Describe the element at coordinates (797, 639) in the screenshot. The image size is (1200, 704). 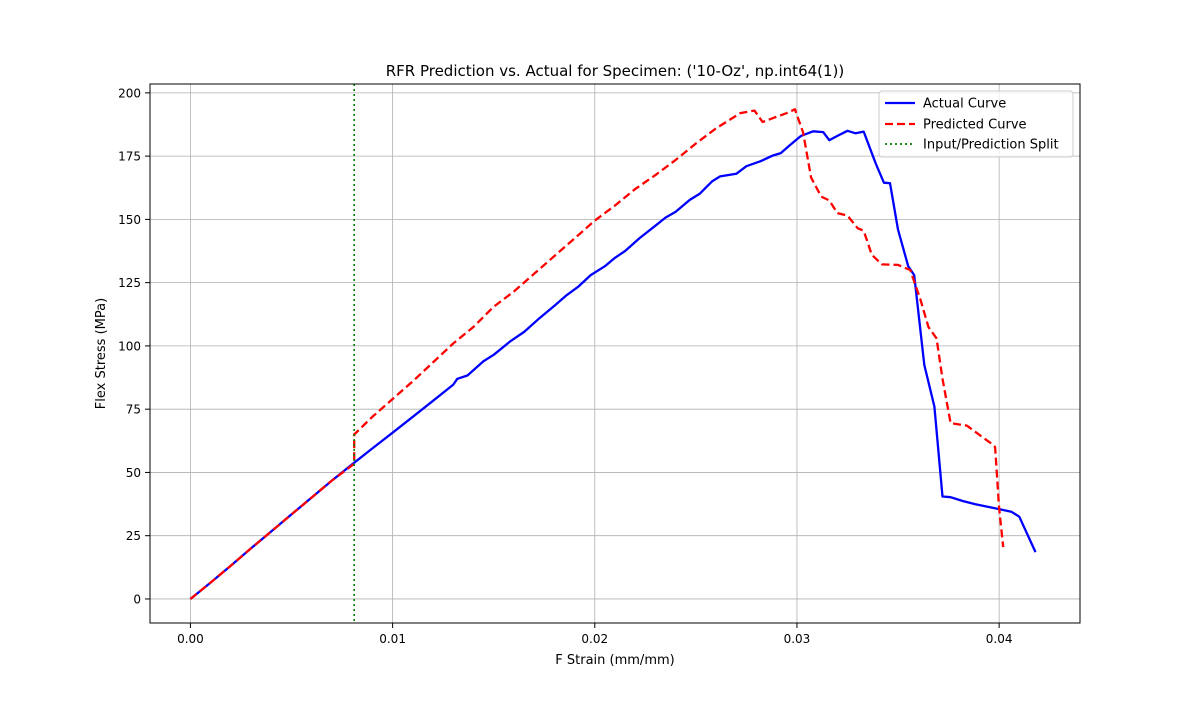
I see `x-tick-label: 0.03` at that location.